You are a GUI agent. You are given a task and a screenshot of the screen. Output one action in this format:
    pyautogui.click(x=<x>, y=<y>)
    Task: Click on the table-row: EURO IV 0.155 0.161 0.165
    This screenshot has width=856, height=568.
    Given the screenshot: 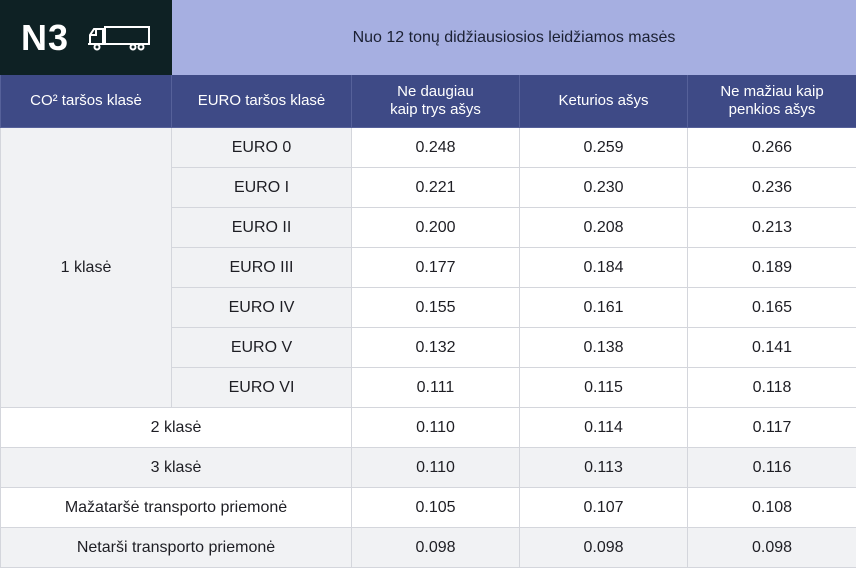 What is the action you would take?
    pyautogui.click(x=428, y=307)
    